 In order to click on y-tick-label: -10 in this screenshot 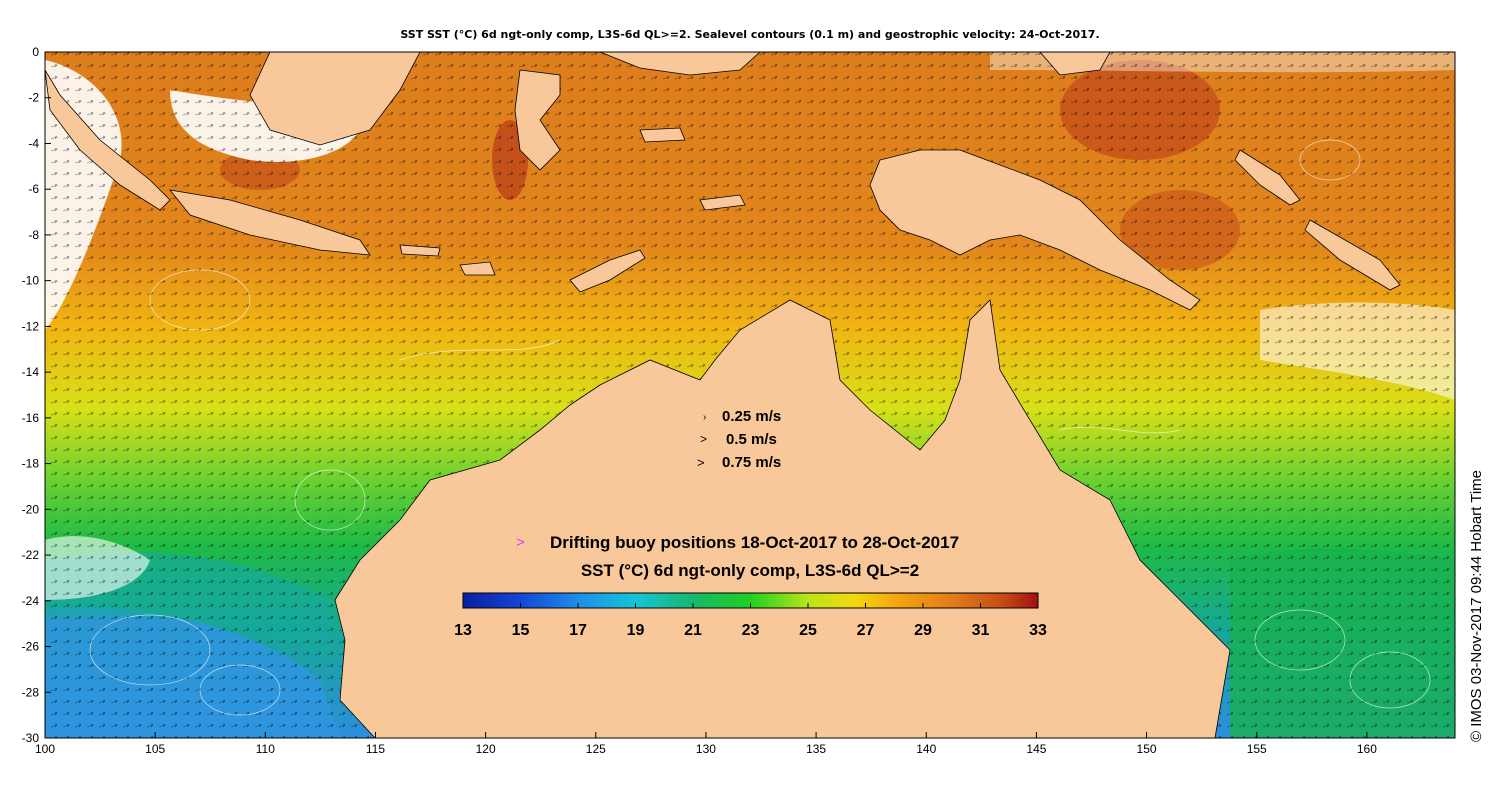, I will do `click(31, 281)`.